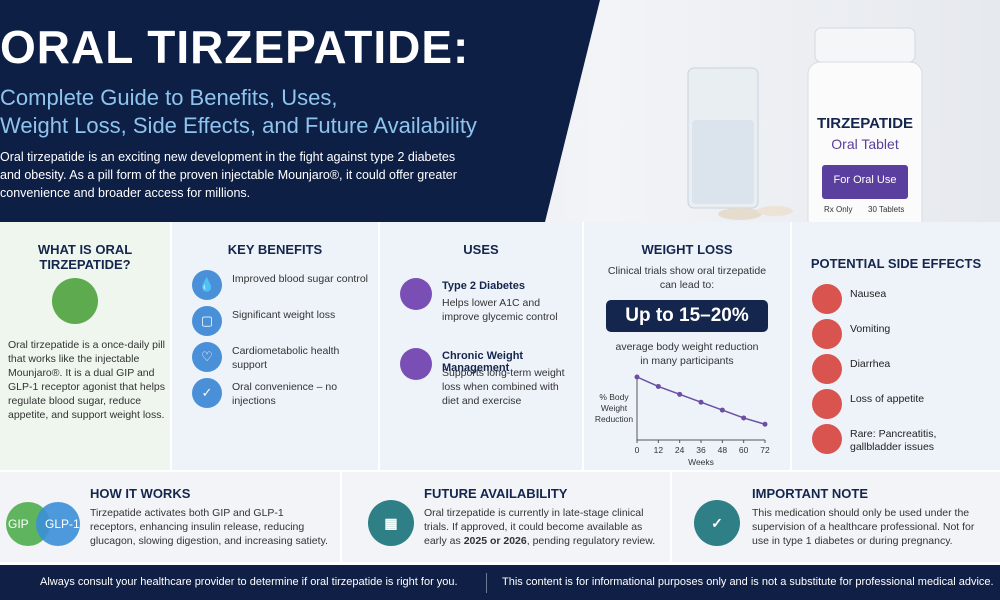  I want to click on benefit-icon: 💧, so click(207, 285).